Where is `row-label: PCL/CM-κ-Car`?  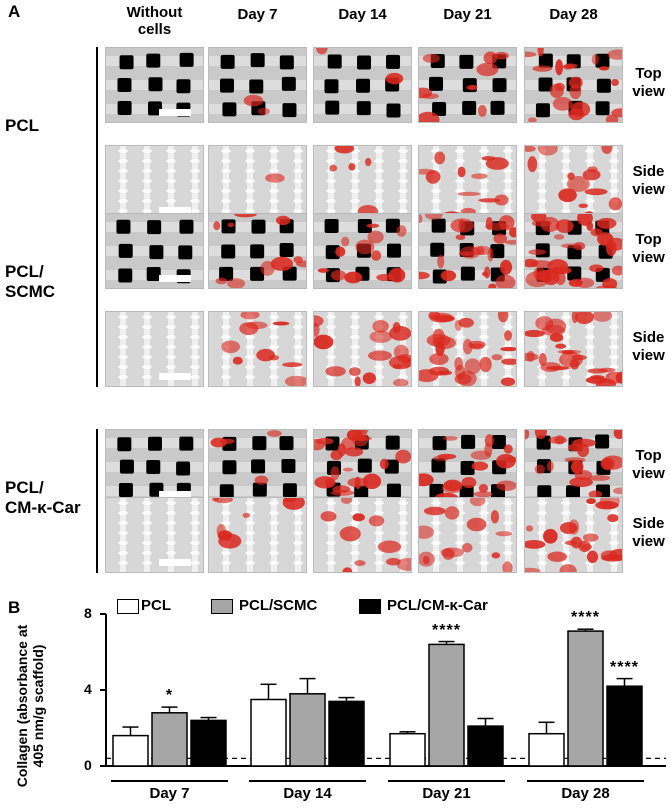
row-label: PCL/CM-κ-Car is located at coordinates (43, 497).